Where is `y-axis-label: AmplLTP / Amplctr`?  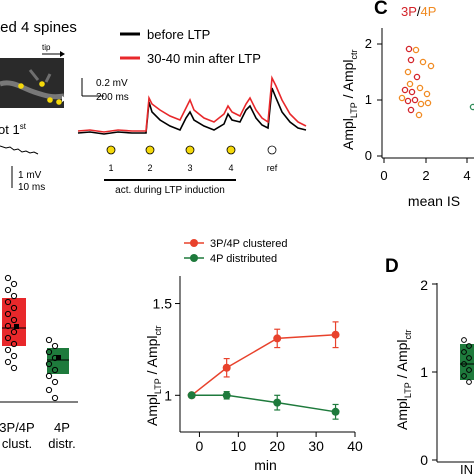 y-axis-label: AmplLTP / Amplctr is located at coordinates (153, 375).